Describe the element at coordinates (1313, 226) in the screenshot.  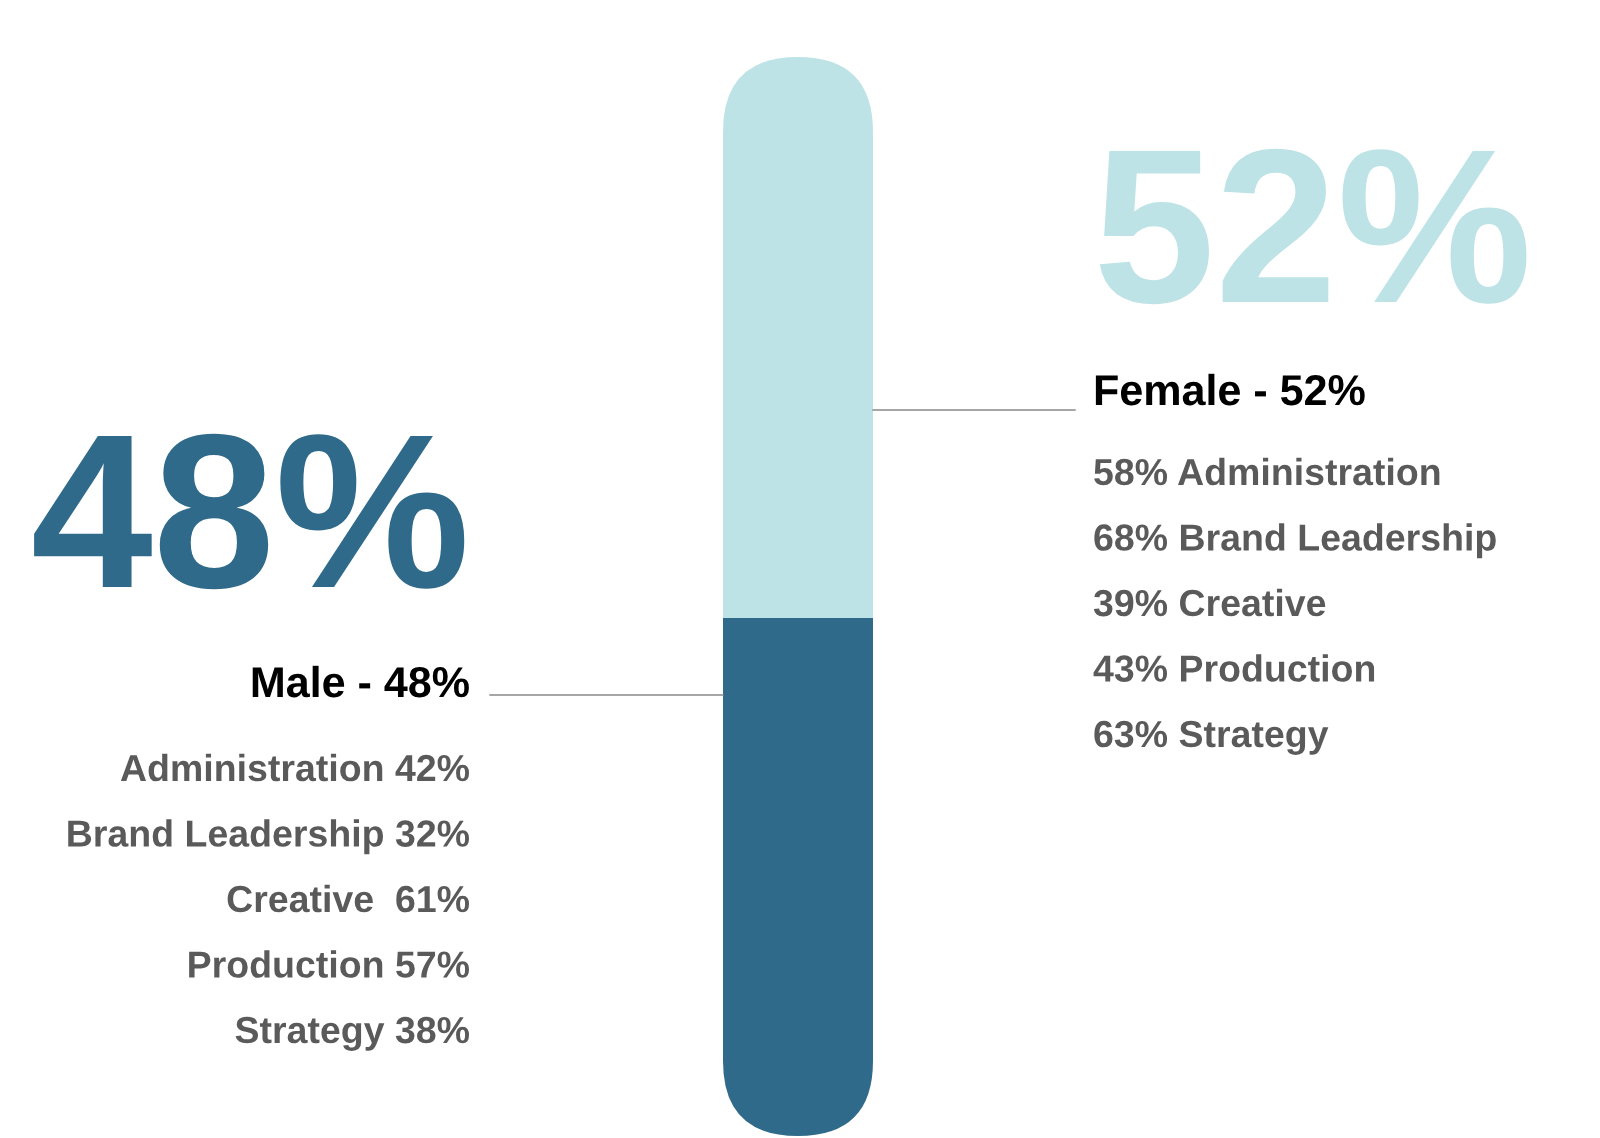
I see `data-label: 52%` at that location.